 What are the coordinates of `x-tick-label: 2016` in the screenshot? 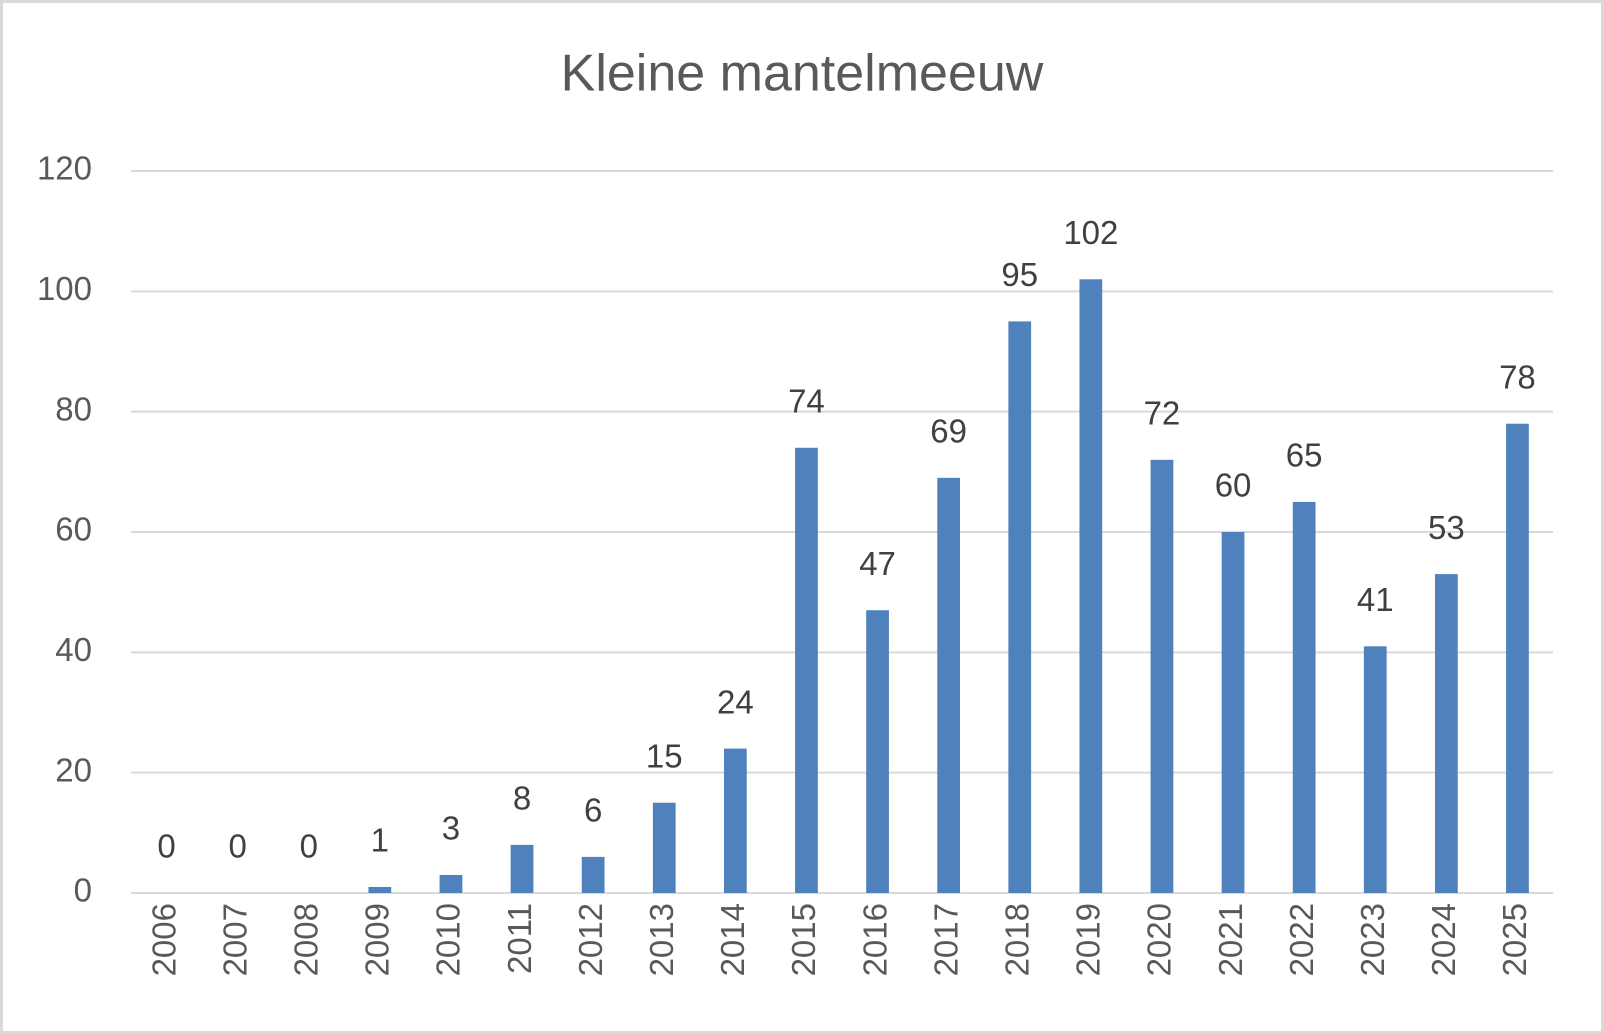 It's located at (874, 939).